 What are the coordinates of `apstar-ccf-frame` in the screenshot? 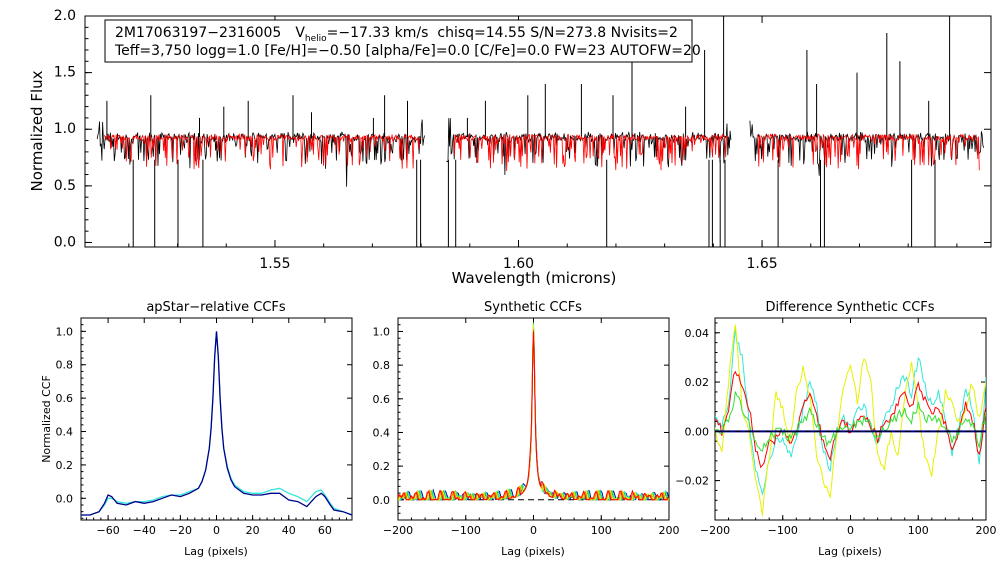 It's located at (216, 419).